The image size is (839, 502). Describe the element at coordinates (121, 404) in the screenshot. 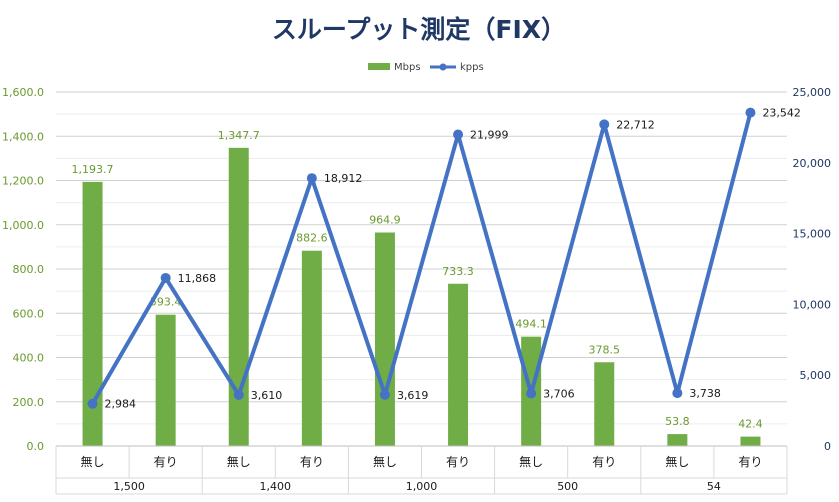

I see `line-data-label: 2,984` at that location.